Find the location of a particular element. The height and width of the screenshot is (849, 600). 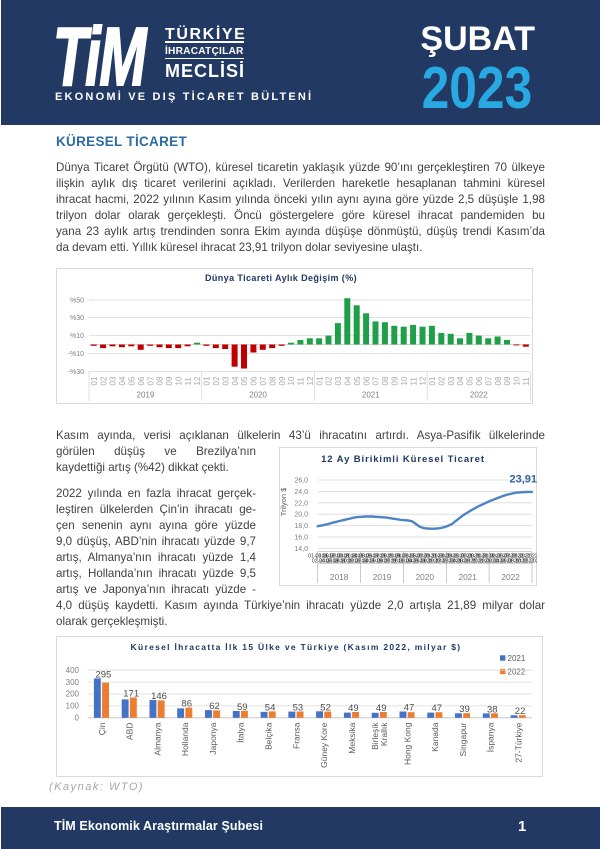

svg-text: 03-2021 is located at coordinates (455, 557).